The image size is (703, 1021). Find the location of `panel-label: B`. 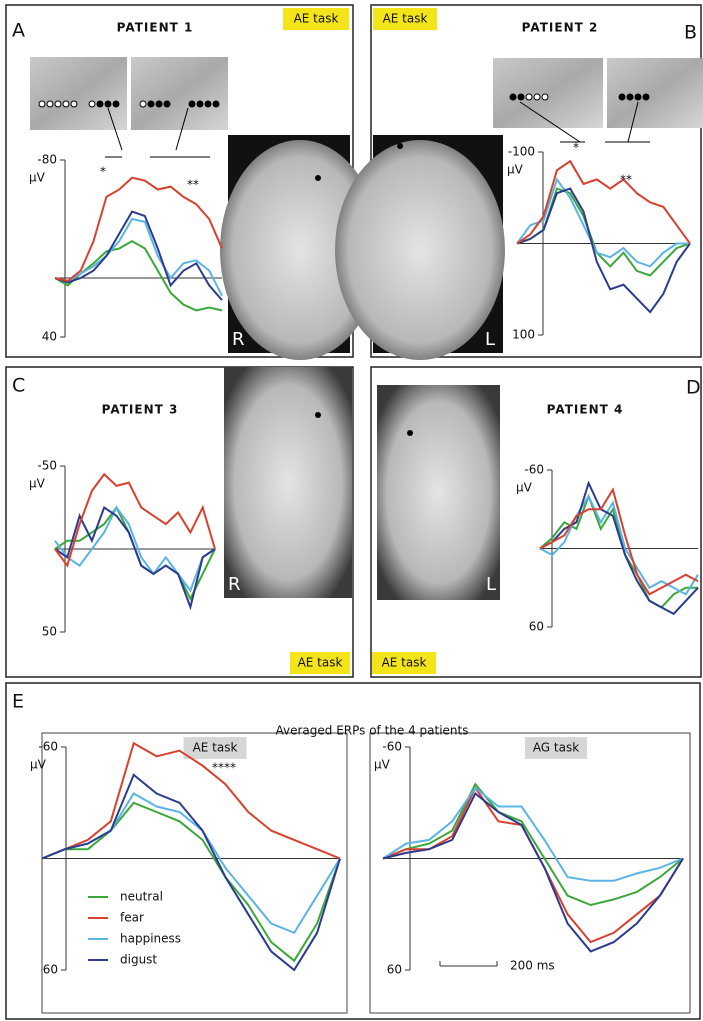

panel-label: B is located at coordinates (690, 33).